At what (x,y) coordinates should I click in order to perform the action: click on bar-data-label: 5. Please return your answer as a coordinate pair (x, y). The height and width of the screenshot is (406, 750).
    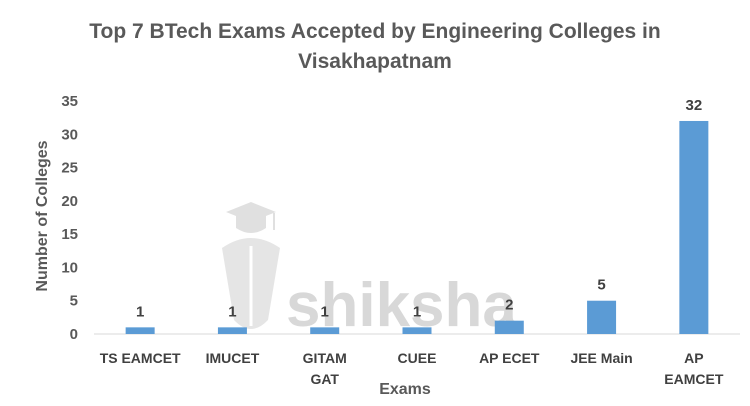
    Looking at the image, I should click on (601, 285).